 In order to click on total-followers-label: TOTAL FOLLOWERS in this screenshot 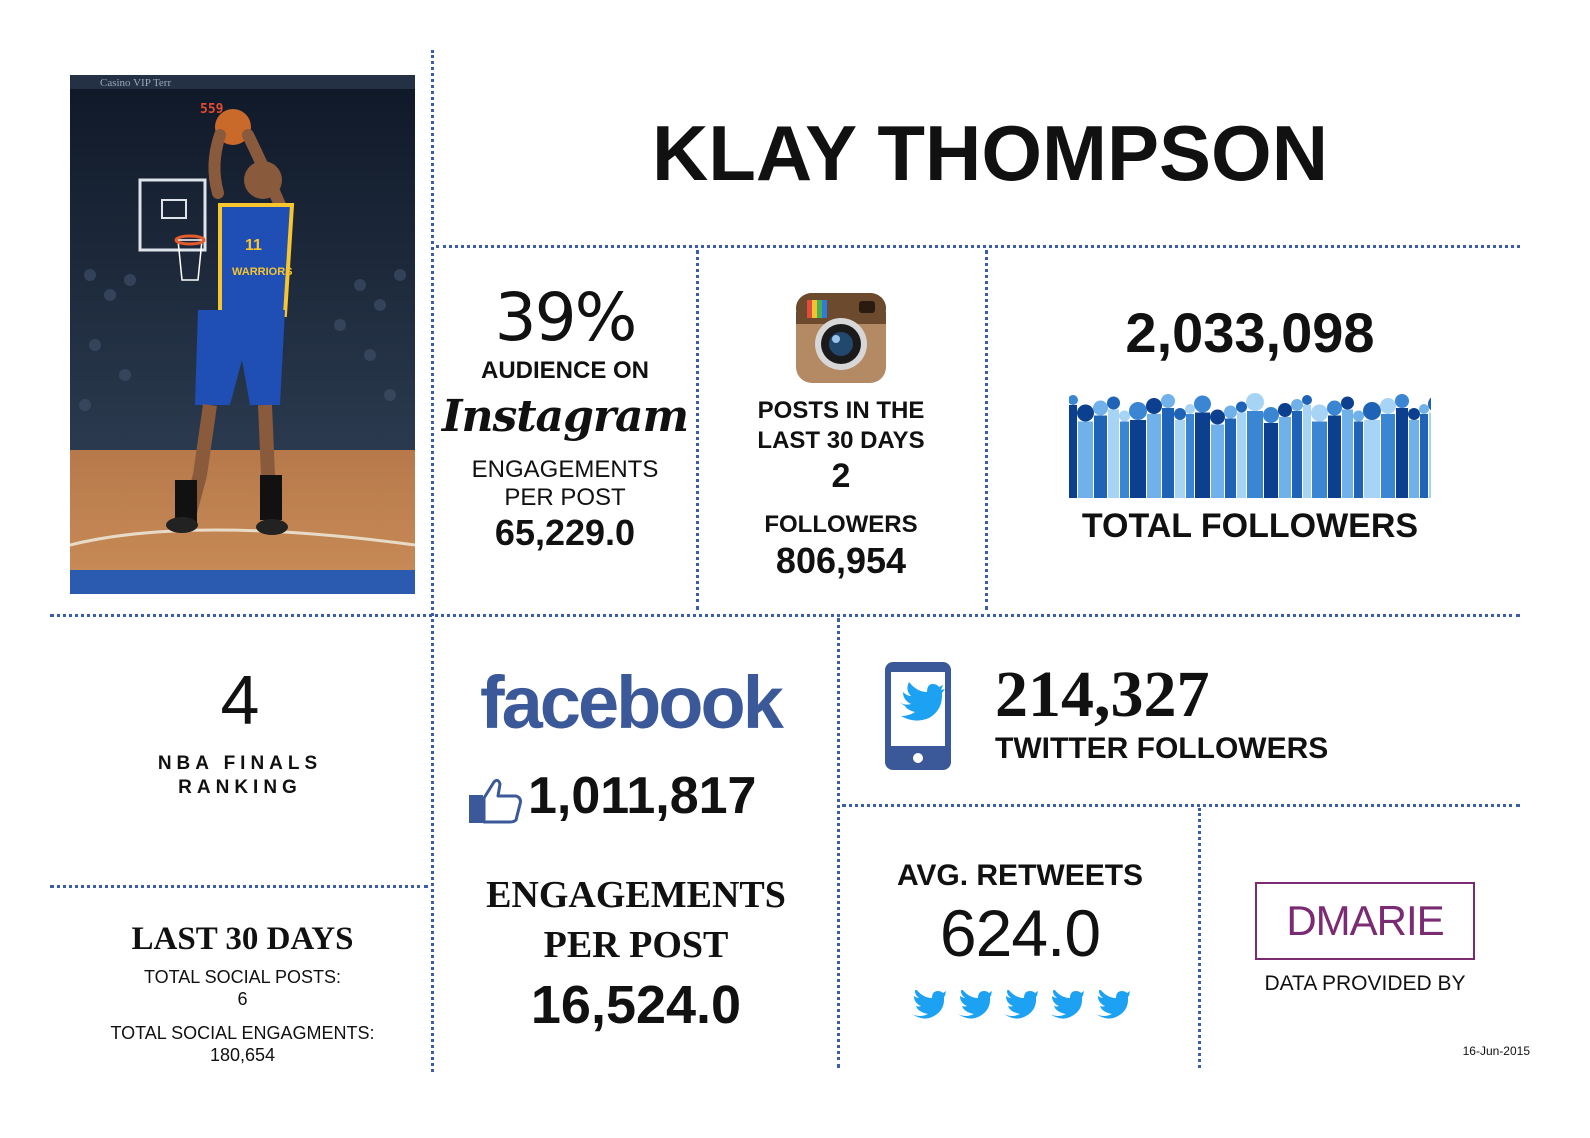, I will do `click(1250, 526)`.